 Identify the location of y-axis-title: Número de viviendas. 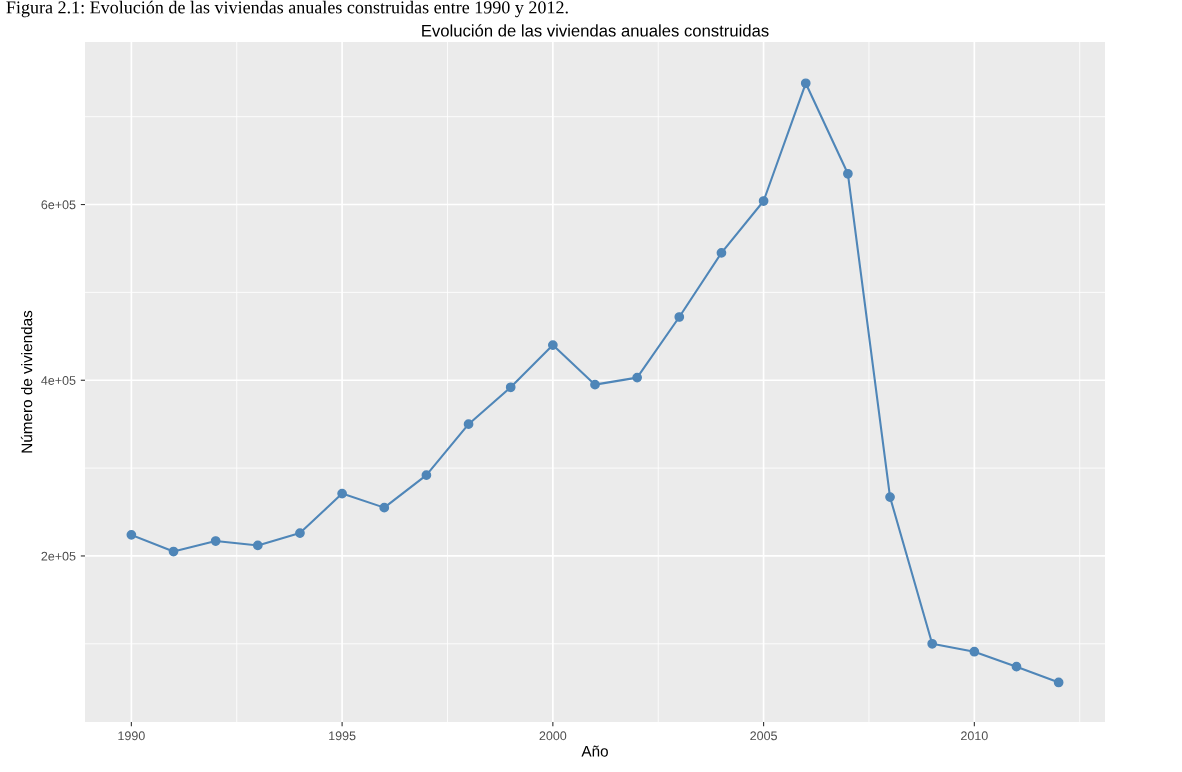
(26, 381).